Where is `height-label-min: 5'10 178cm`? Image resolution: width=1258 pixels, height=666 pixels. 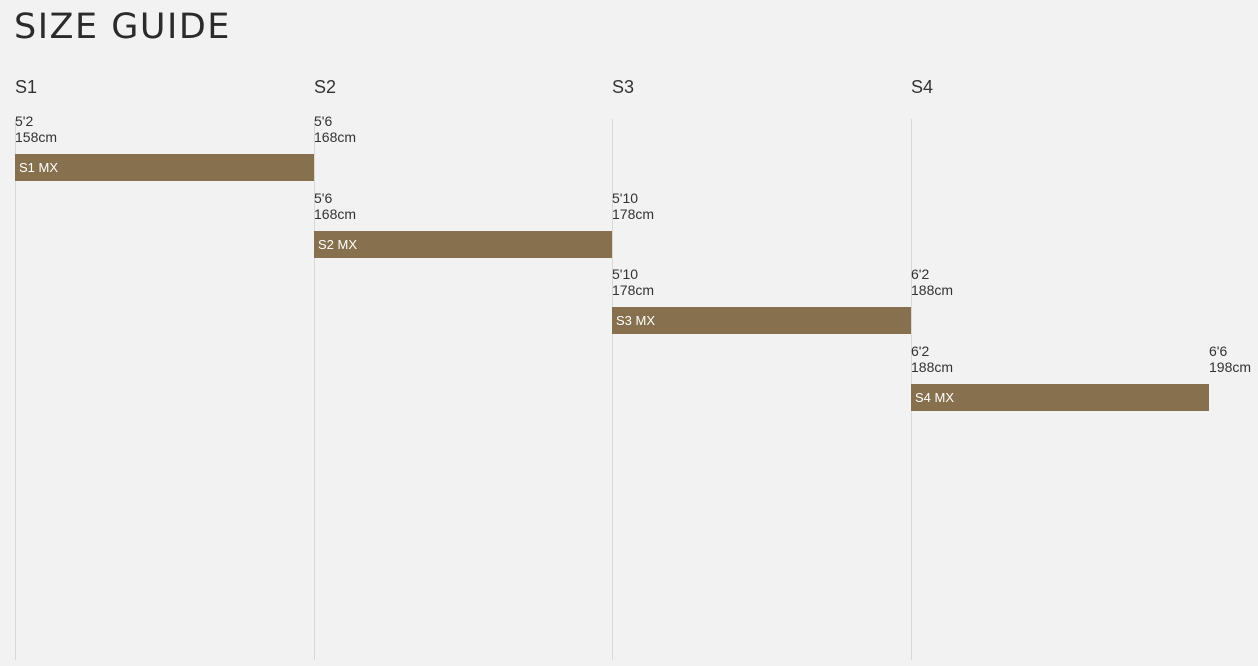
height-label-min: 5'10 178cm is located at coordinates (633, 282).